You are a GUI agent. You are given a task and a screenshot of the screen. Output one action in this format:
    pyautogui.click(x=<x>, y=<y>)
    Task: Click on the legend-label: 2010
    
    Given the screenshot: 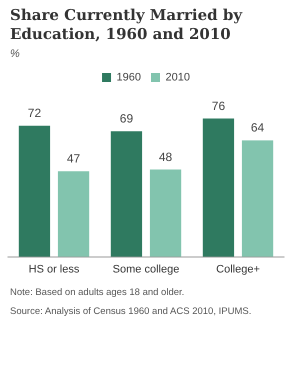 What is the action you would take?
    pyautogui.click(x=178, y=78)
    